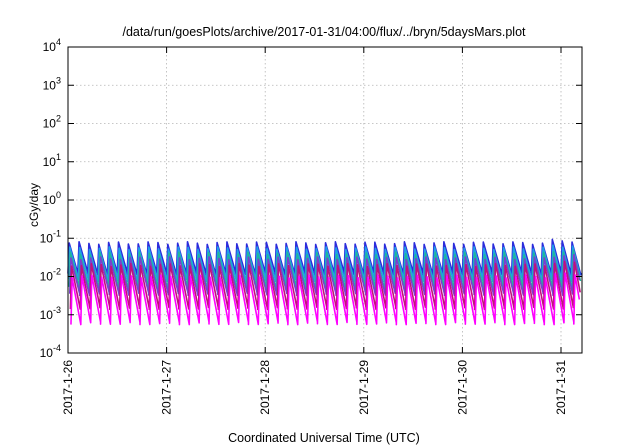 The width and height of the screenshot is (640, 448). I want to click on y-axis-label: cGy/day, so click(34, 205).